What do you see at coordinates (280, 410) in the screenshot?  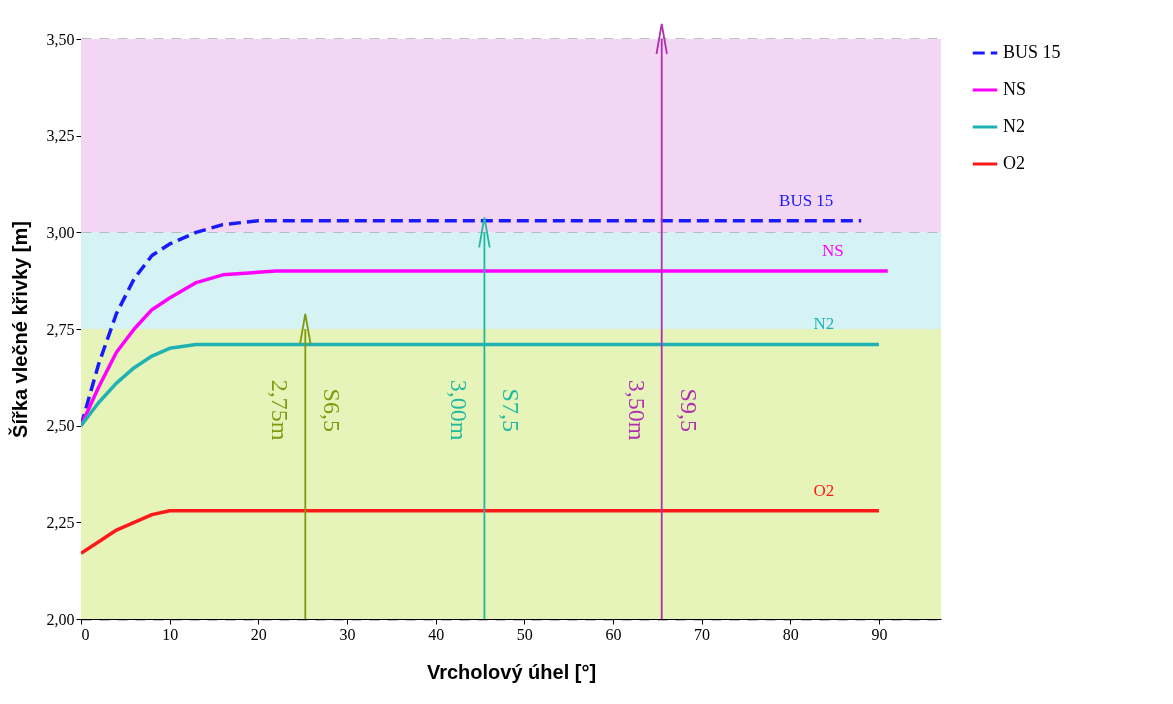 I see `annotation: 2,75m` at bounding box center [280, 410].